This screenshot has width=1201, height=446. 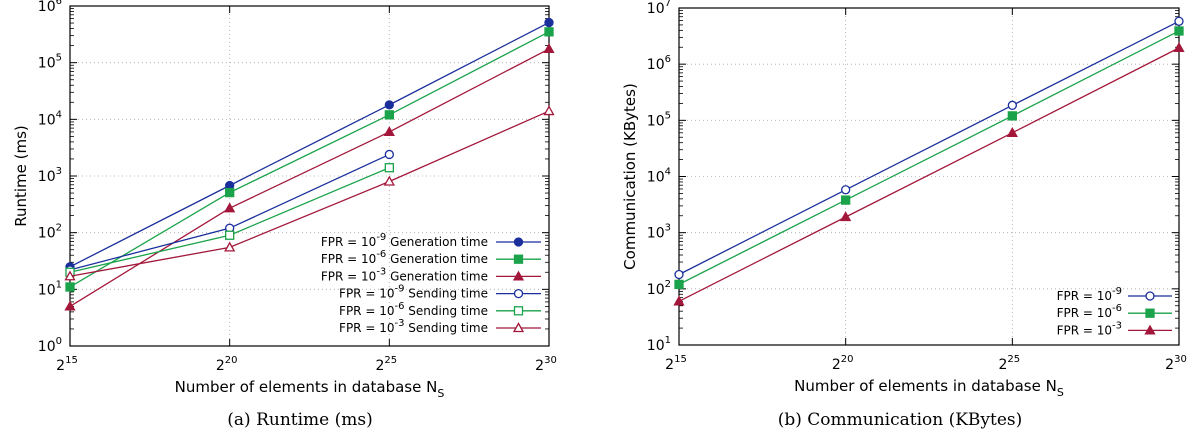 What do you see at coordinates (659, 8) in the screenshot?
I see `y-tick-label: 107` at bounding box center [659, 8].